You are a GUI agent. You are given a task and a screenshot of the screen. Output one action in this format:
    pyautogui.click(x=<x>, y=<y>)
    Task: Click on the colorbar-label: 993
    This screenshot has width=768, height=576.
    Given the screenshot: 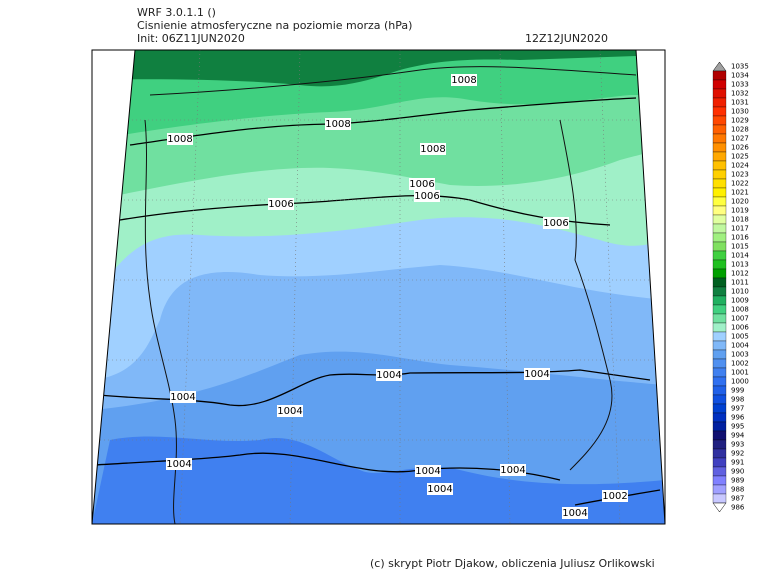 What is the action you would take?
    pyautogui.click(x=737, y=445)
    